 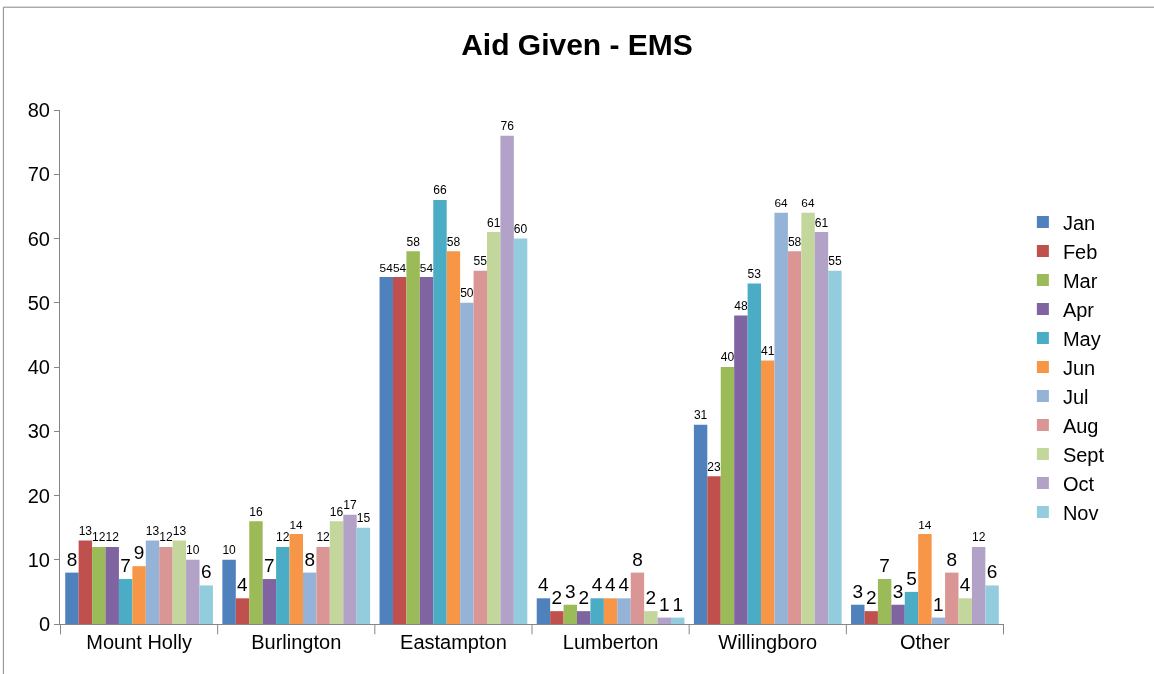 What do you see at coordinates (493, 222) in the screenshot?
I see `data-label: 61` at bounding box center [493, 222].